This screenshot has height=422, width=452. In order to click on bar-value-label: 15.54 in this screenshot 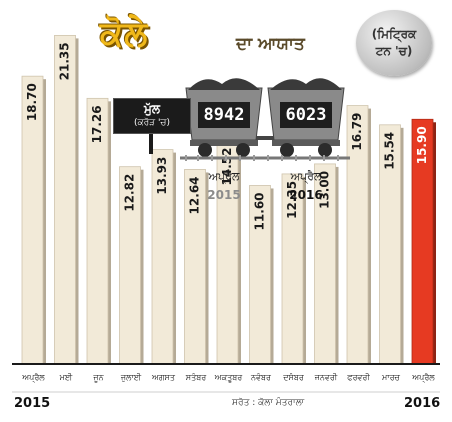, I will do `click(390, 151)`.